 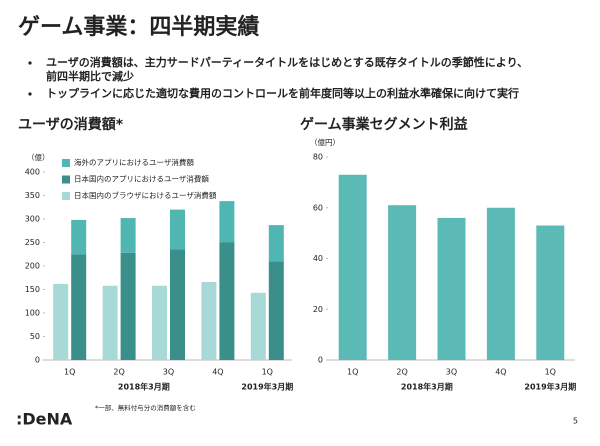 I want to click on y-tick-label: 100, so click(x=32, y=313).